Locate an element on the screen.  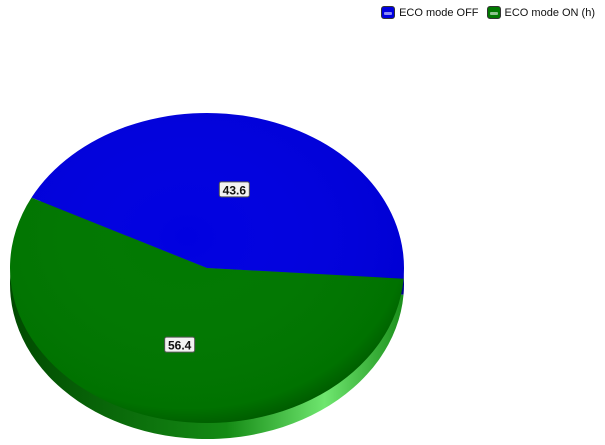
data-label-eco-off: 43.6 is located at coordinates (234, 189).